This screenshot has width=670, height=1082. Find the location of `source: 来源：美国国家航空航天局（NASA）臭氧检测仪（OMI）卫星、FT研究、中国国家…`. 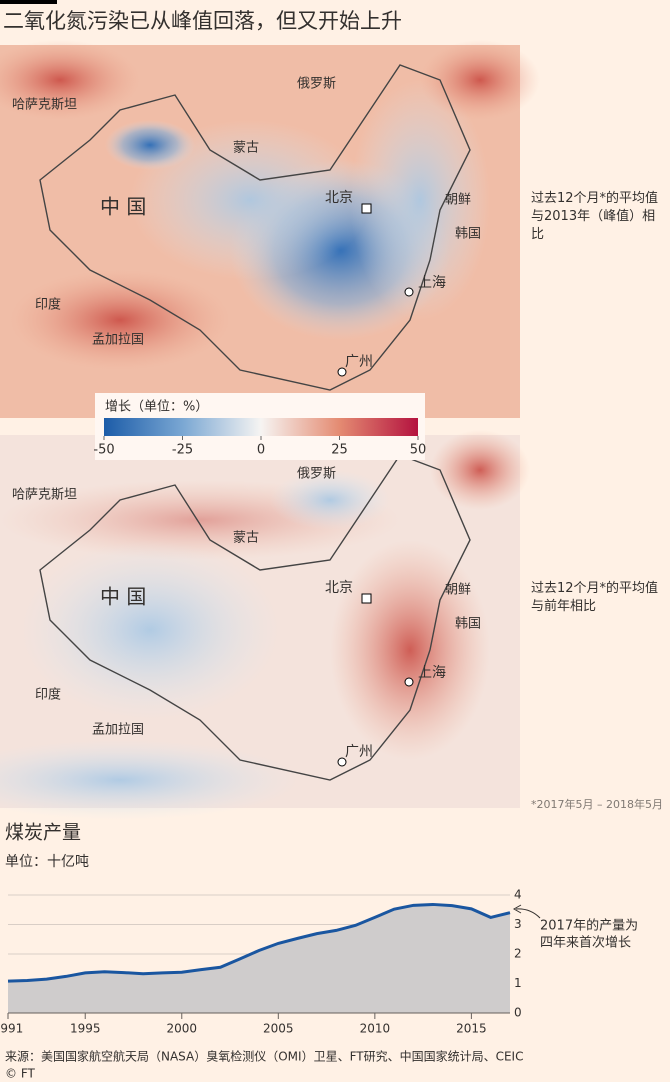

source: 来源：美国国家航空航天局（NASA）臭氧检测仪（OMI）卫星、FT研究、中国国家… is located at coordinates (264, 1056).